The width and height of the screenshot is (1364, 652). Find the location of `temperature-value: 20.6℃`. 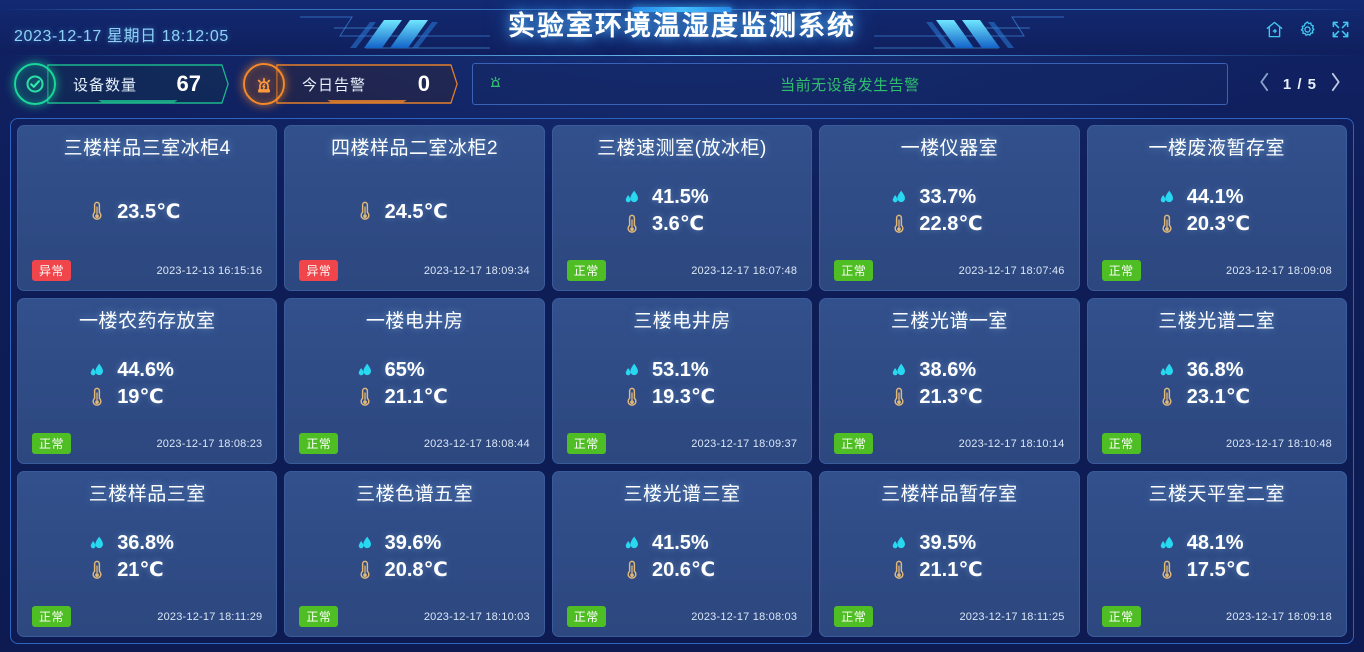

temperature-value: 20.6℃ is located at coordinates (683, 570).